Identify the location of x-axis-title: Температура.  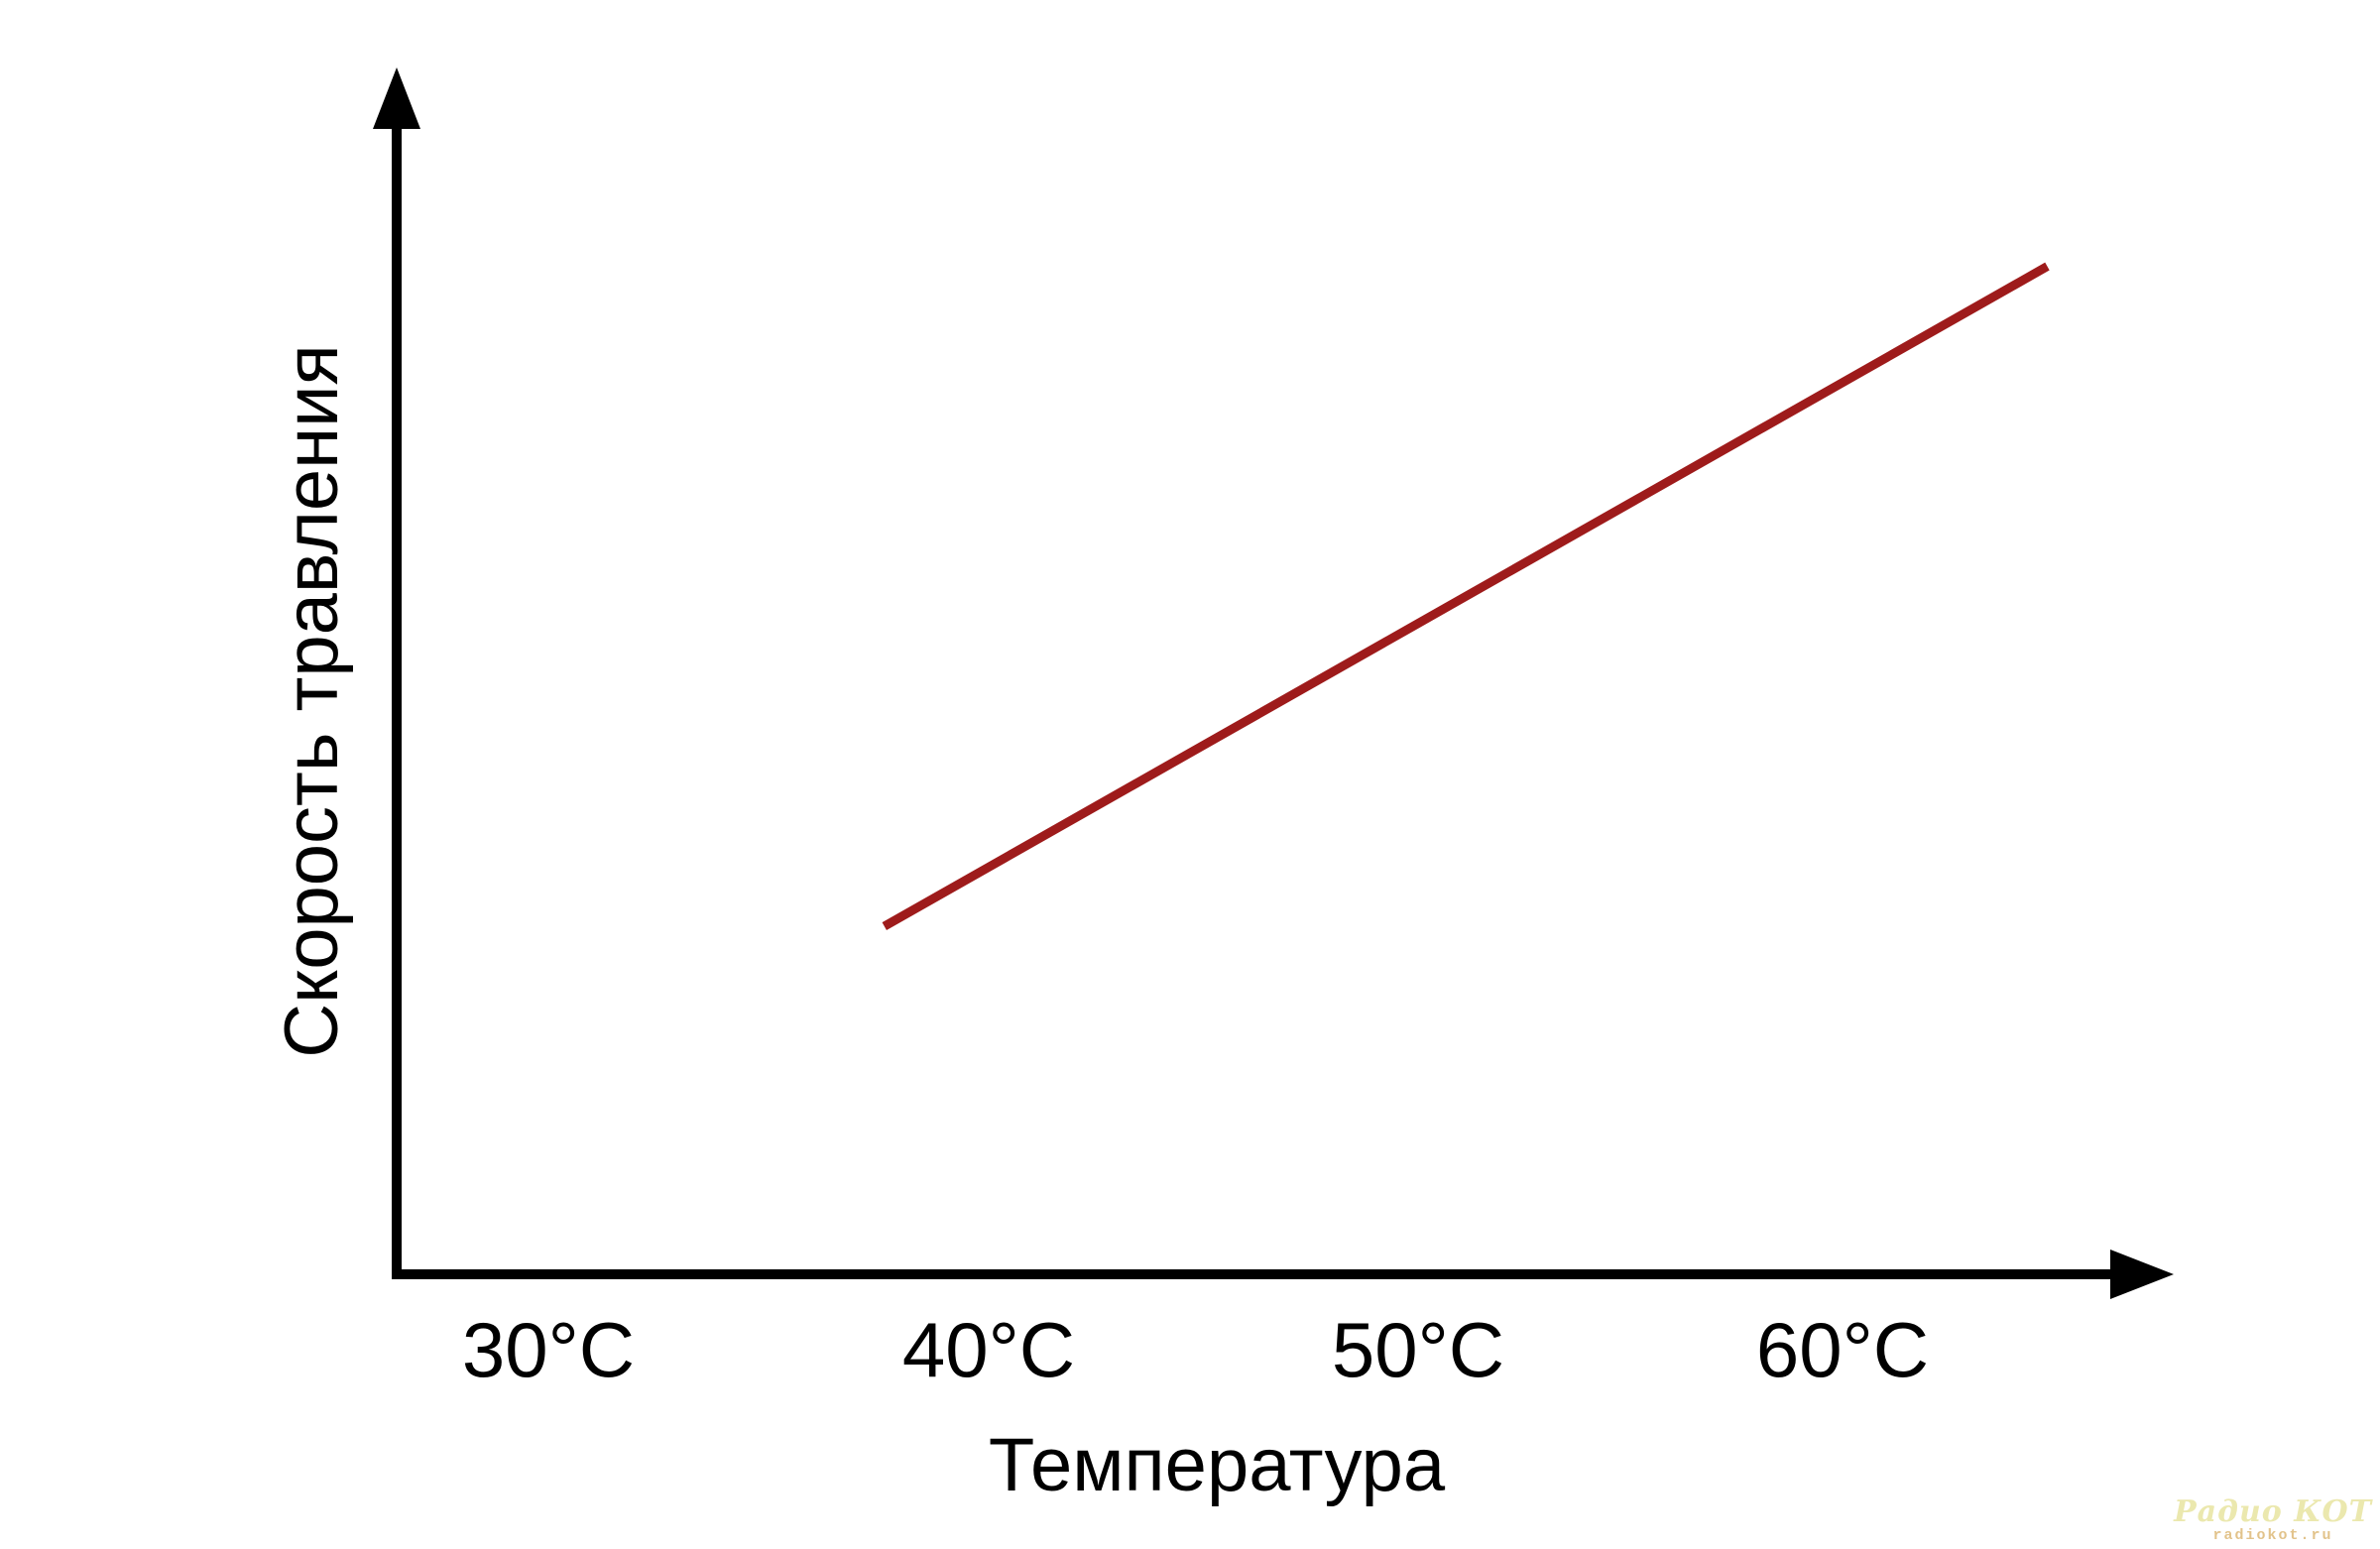
(1217, 1465).